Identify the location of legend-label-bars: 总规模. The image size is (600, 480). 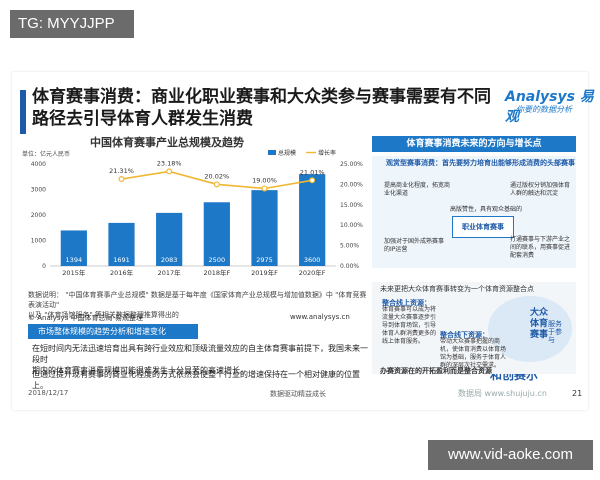
(287, 153).